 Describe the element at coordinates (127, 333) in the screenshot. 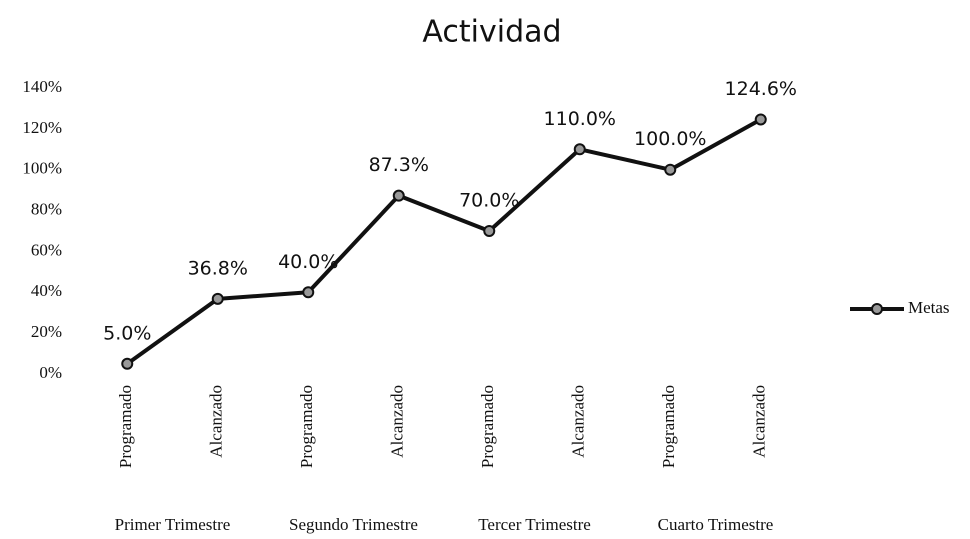

I see `data-label: 5.0%` at that location.